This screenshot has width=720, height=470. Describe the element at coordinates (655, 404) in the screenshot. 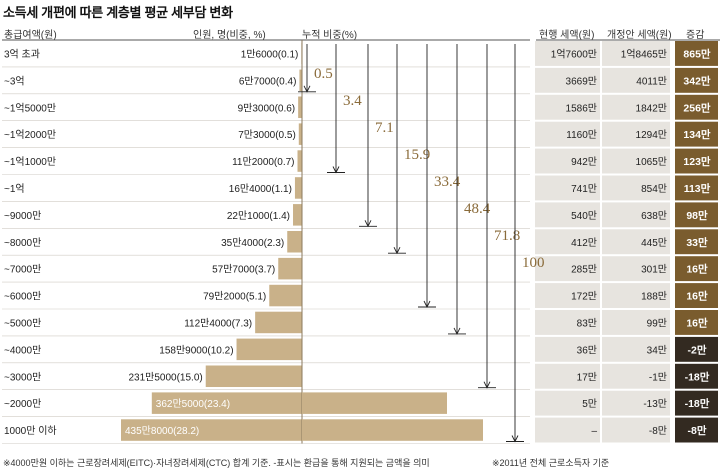

I see `revised-tax-value: -13만` at that location.